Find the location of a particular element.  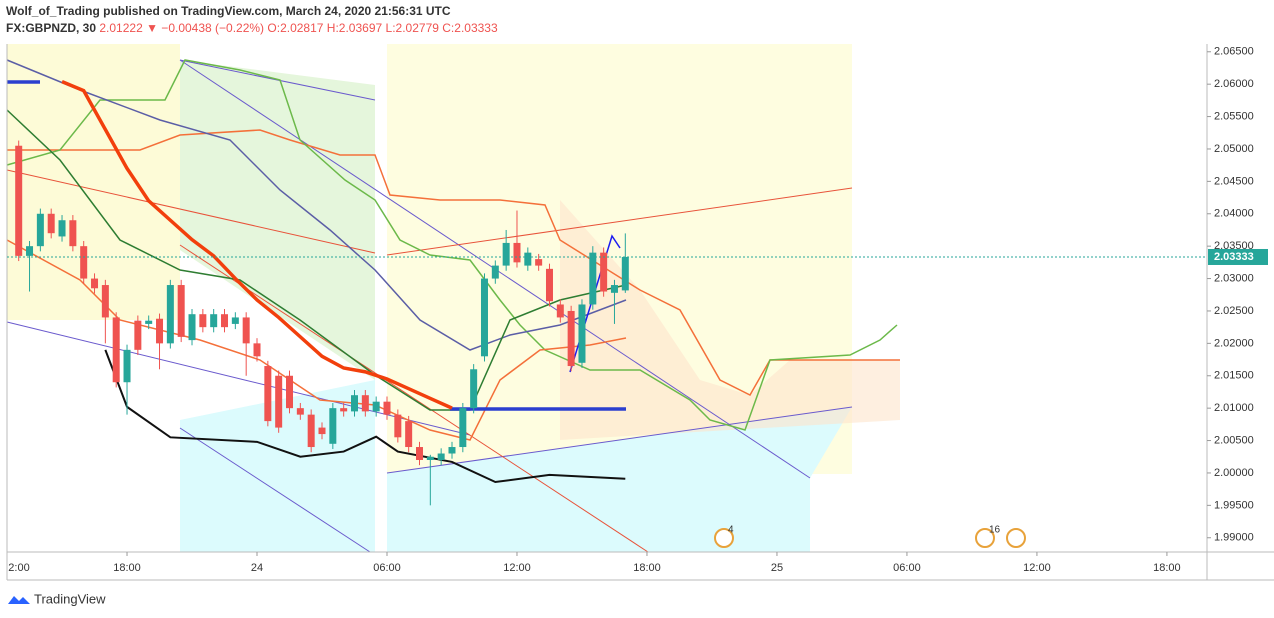

symbol: FX:GBPNZD, 30 is located at coordinates (51, 28).